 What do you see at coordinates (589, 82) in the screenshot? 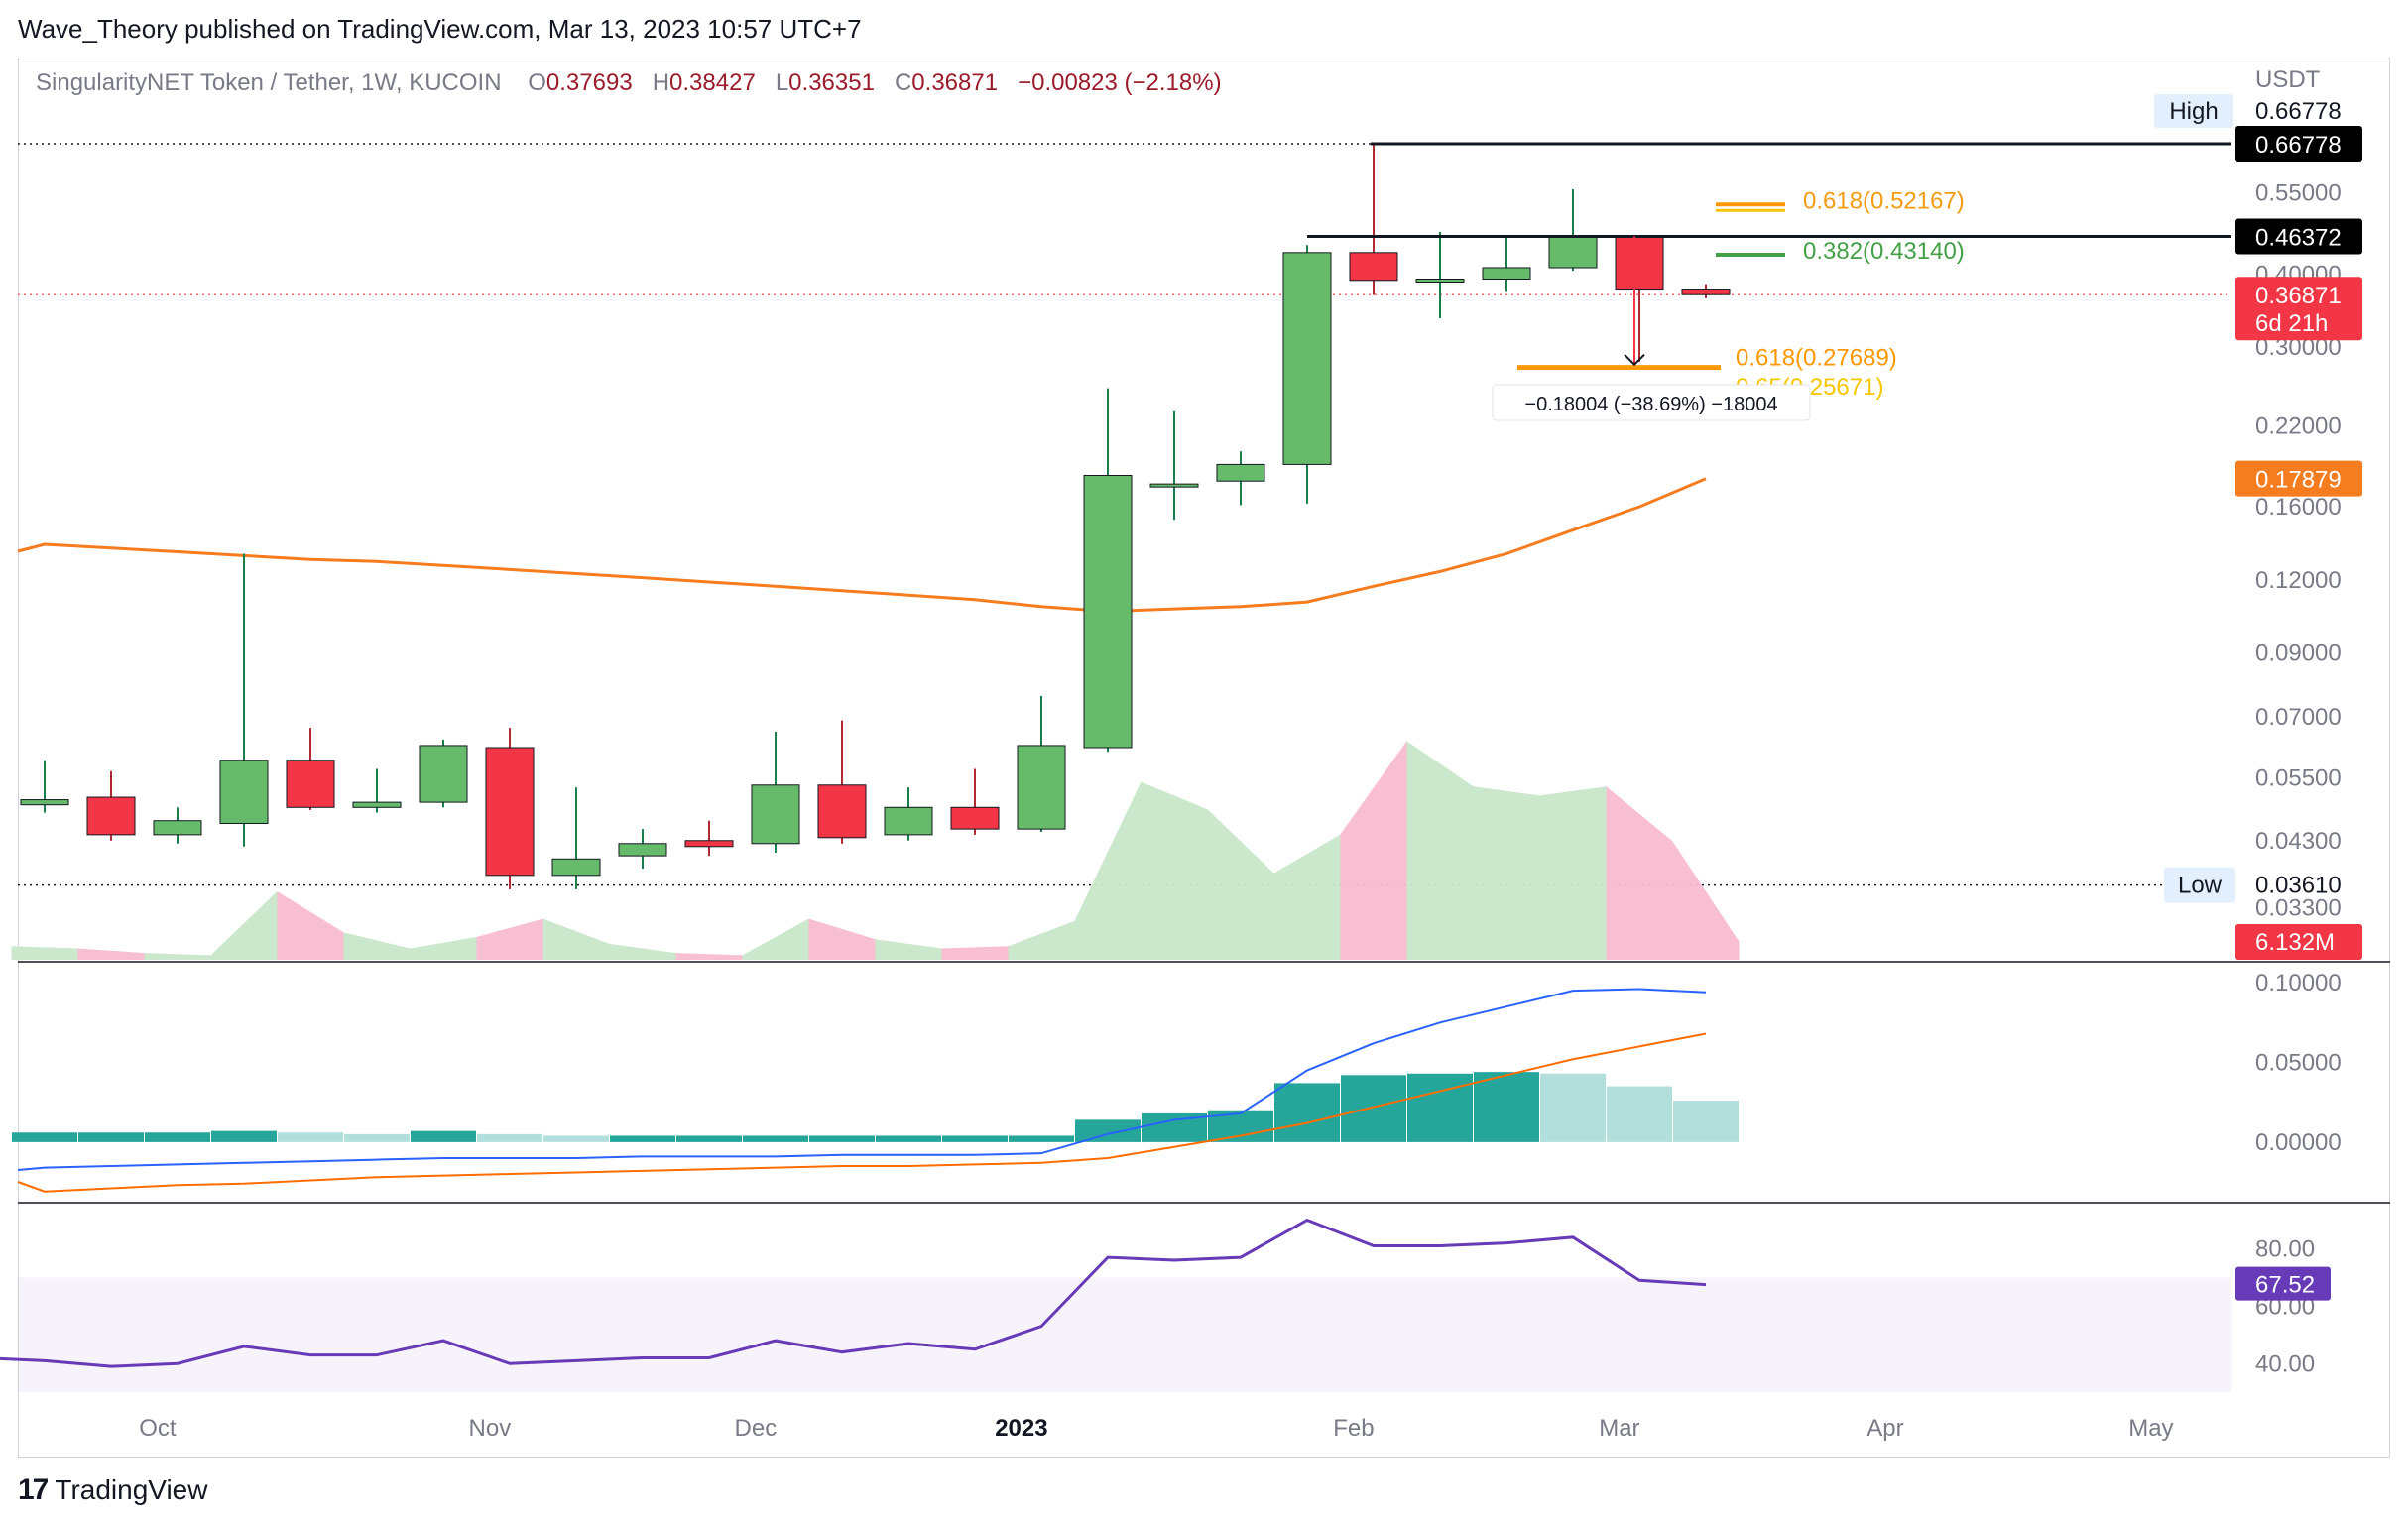
I see `legend-open-value: 0.37693` at bounding box center [589, 82].